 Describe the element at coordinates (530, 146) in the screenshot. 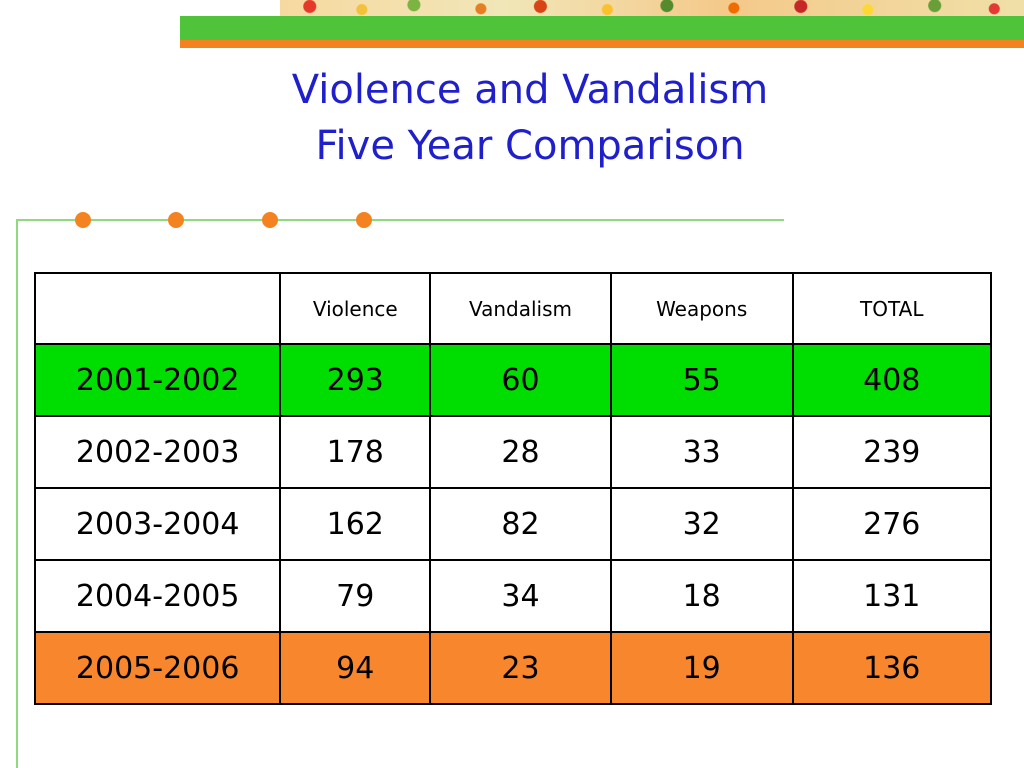

I see `slide-title-line2: Five Year Comparison` at that location.